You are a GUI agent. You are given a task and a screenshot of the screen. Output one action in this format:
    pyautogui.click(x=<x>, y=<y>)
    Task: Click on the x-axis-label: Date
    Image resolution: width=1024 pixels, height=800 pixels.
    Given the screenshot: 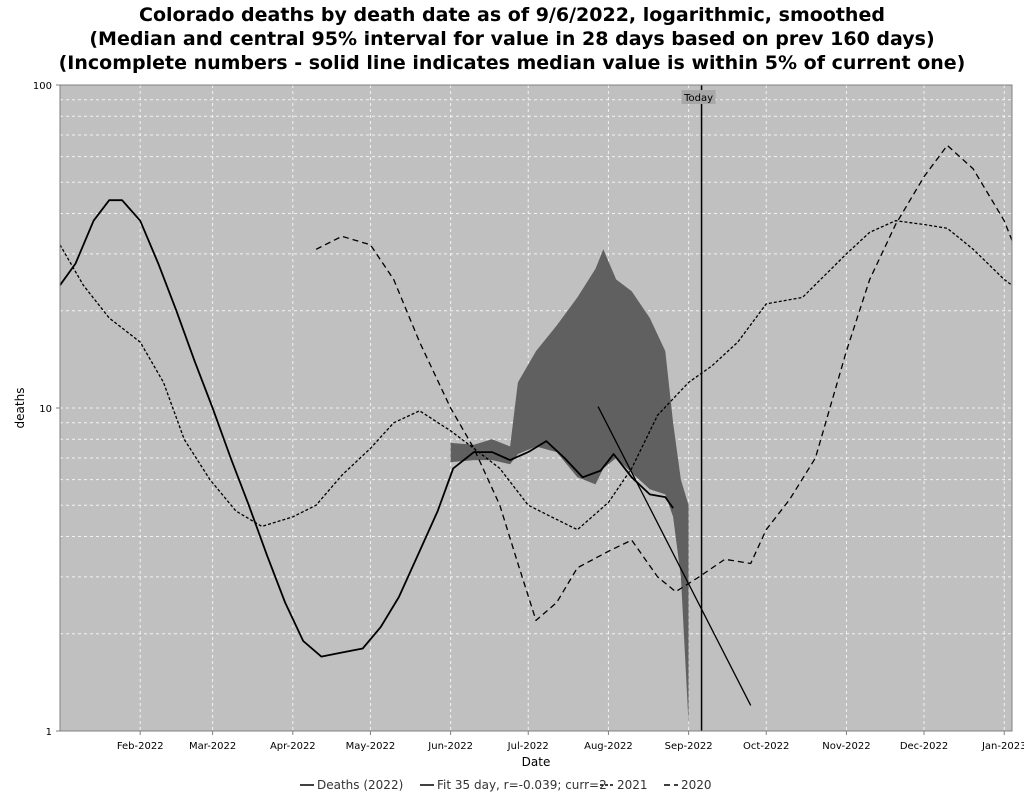 What is the action you would take?
    pyautogui.click(x=536, y=762)
    